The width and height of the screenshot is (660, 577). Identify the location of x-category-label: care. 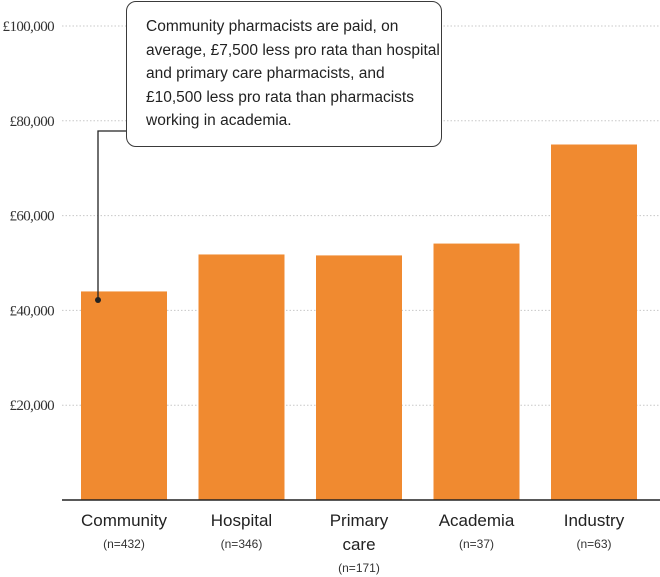
(358, 544).